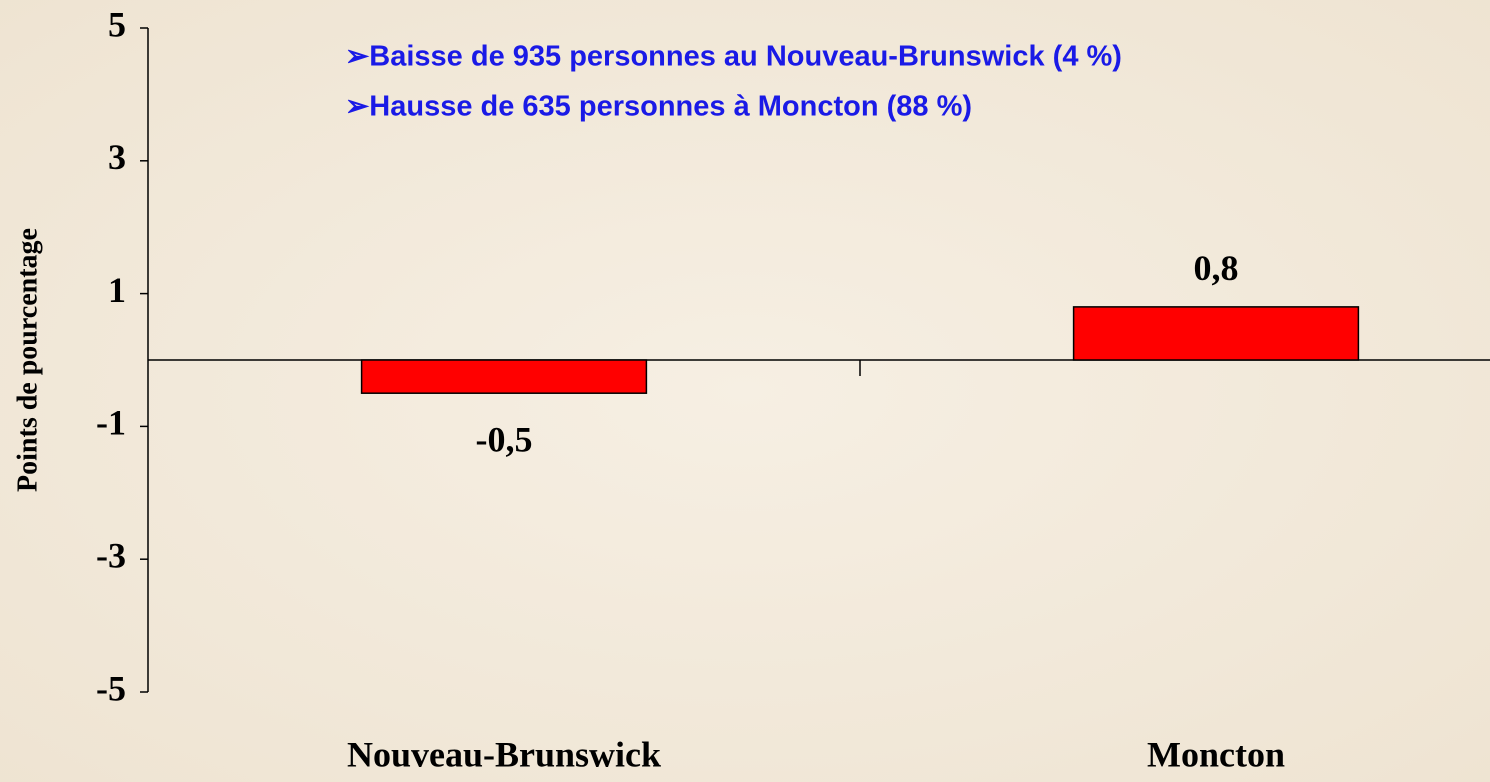 This screenshot has width=1490, height=782. I want to click on y-axis-label: Points de pourcentage, so click(27, 360).